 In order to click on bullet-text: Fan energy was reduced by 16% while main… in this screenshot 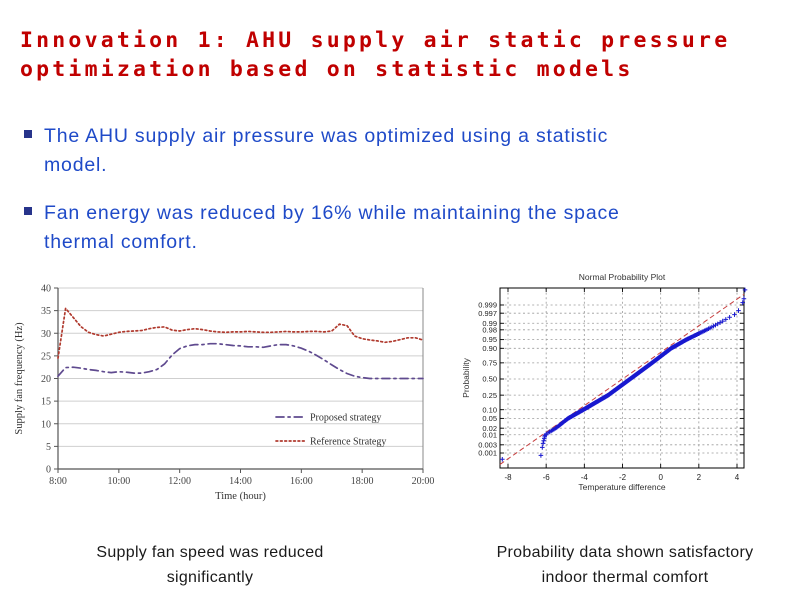, I will do `click(399, 228)`.